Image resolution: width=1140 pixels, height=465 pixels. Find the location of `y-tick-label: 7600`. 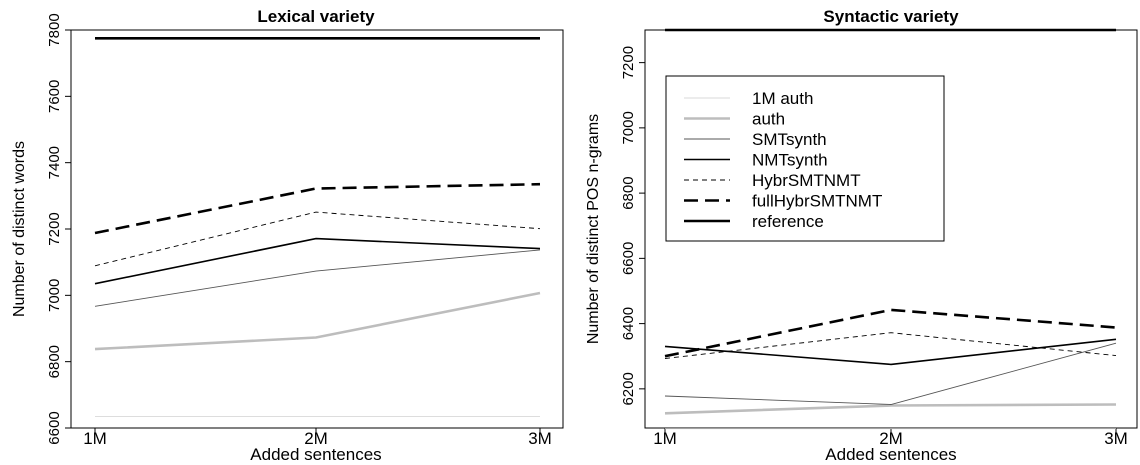

y-tick-label: 7600 is located at coordinates (54, 96).